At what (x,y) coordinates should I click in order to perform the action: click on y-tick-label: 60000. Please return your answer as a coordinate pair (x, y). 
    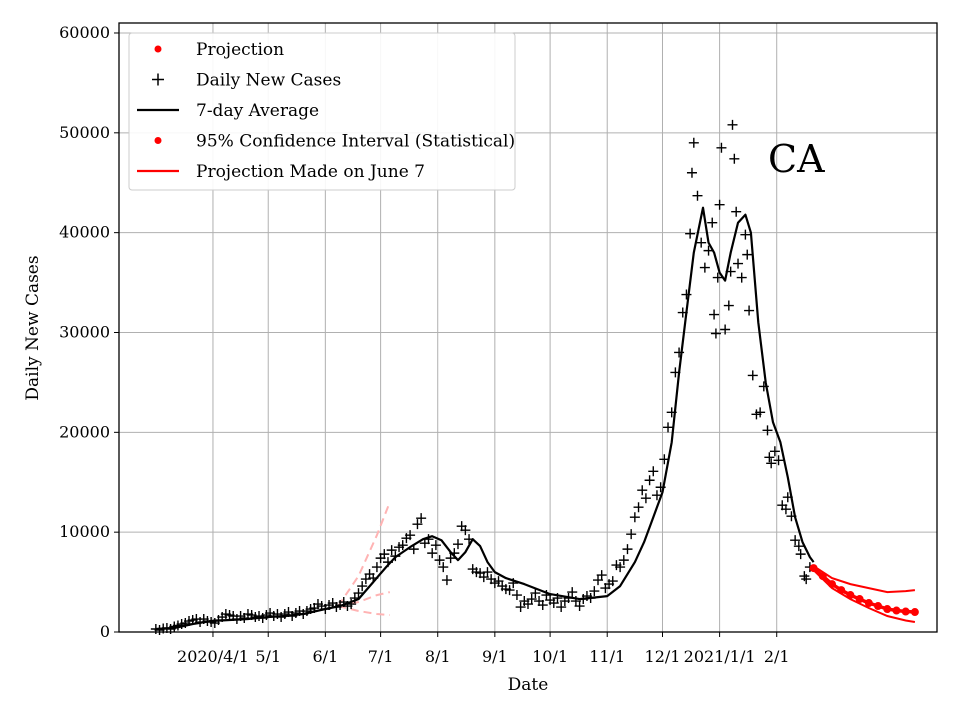
    Looking at the image, I should click on (84, 32).